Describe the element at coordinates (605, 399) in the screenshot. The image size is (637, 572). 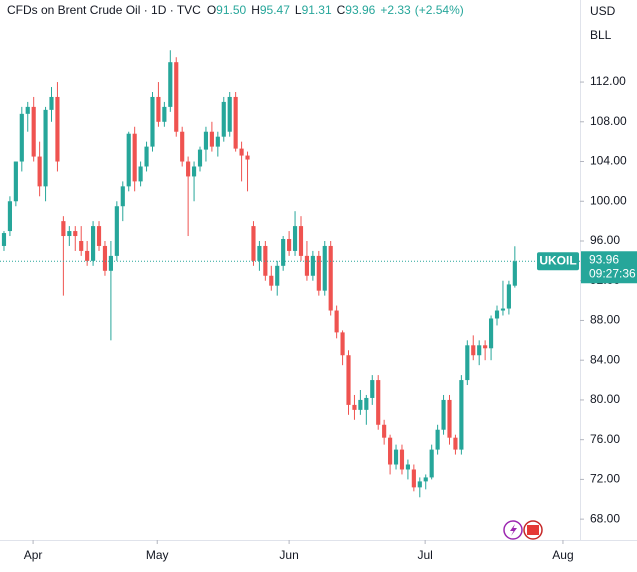
I see `y-tick-label: 80.00` at that location.